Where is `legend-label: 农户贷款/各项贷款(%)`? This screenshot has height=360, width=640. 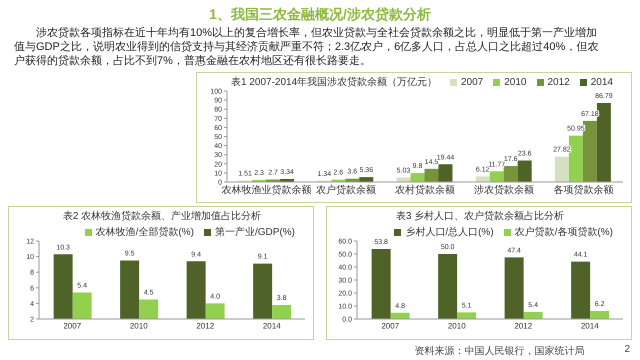
legend-label: 农户贷款/各项贷款(%) is located at coordinates (563, 232).